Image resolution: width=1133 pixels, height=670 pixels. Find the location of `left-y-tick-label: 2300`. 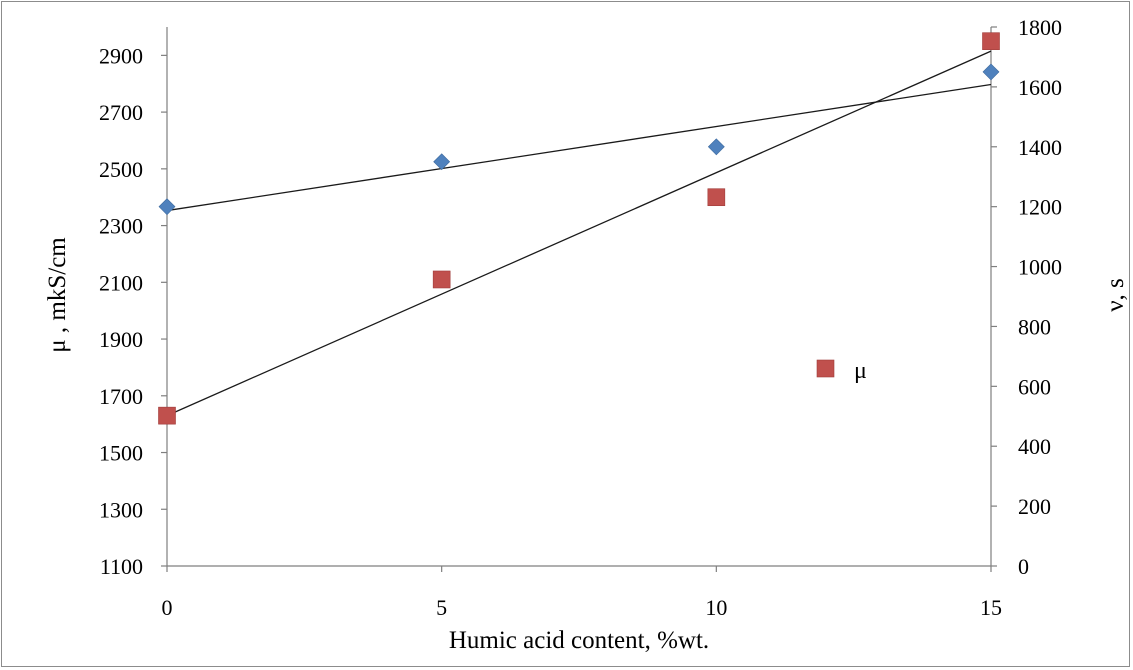

left-y-tick-label: 2300 is located at coordinates (121, 226).